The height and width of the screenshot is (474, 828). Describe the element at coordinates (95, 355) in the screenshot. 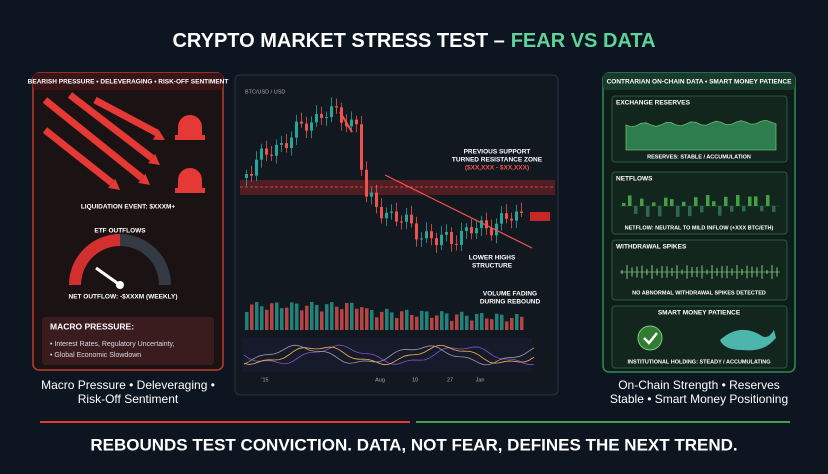

I see `macro-item: • Global Economic Slowdown` at that location.